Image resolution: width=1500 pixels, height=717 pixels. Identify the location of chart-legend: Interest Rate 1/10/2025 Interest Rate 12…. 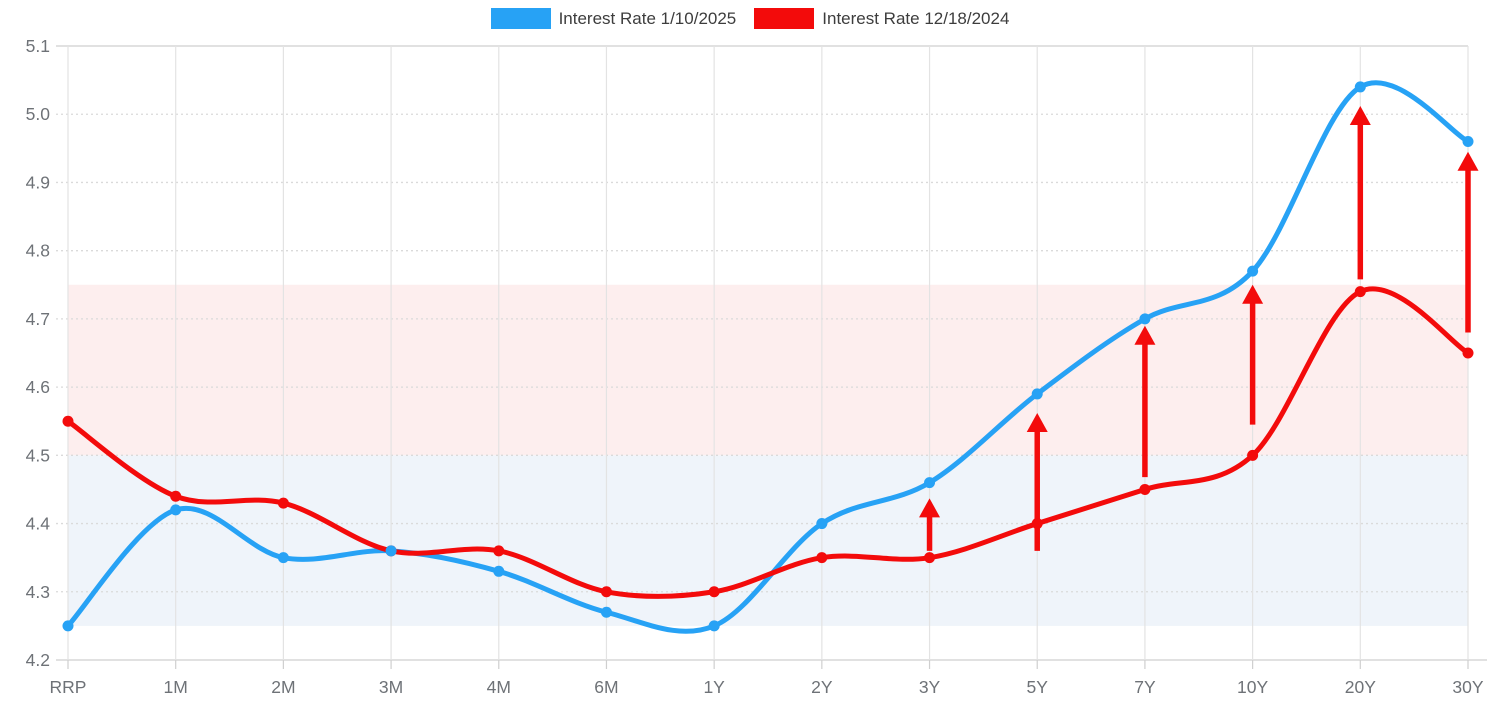
(750, 18).